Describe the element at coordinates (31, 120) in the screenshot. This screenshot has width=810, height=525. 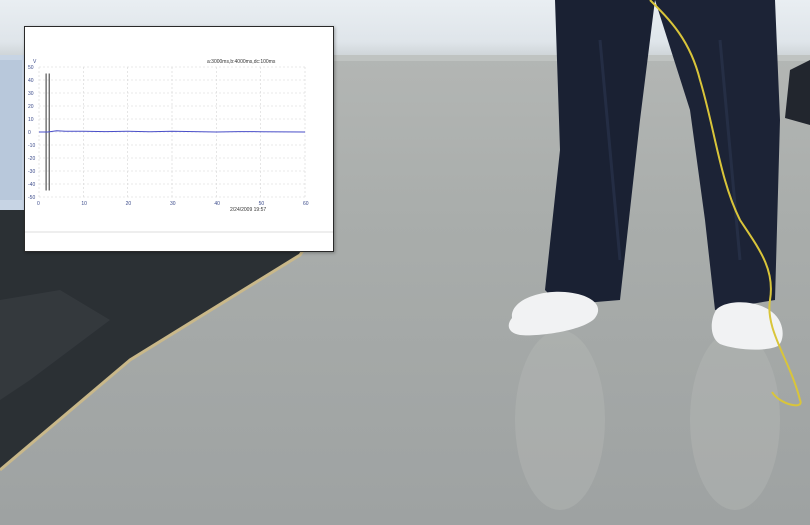
I see `y-tick-label: 10` at that location.